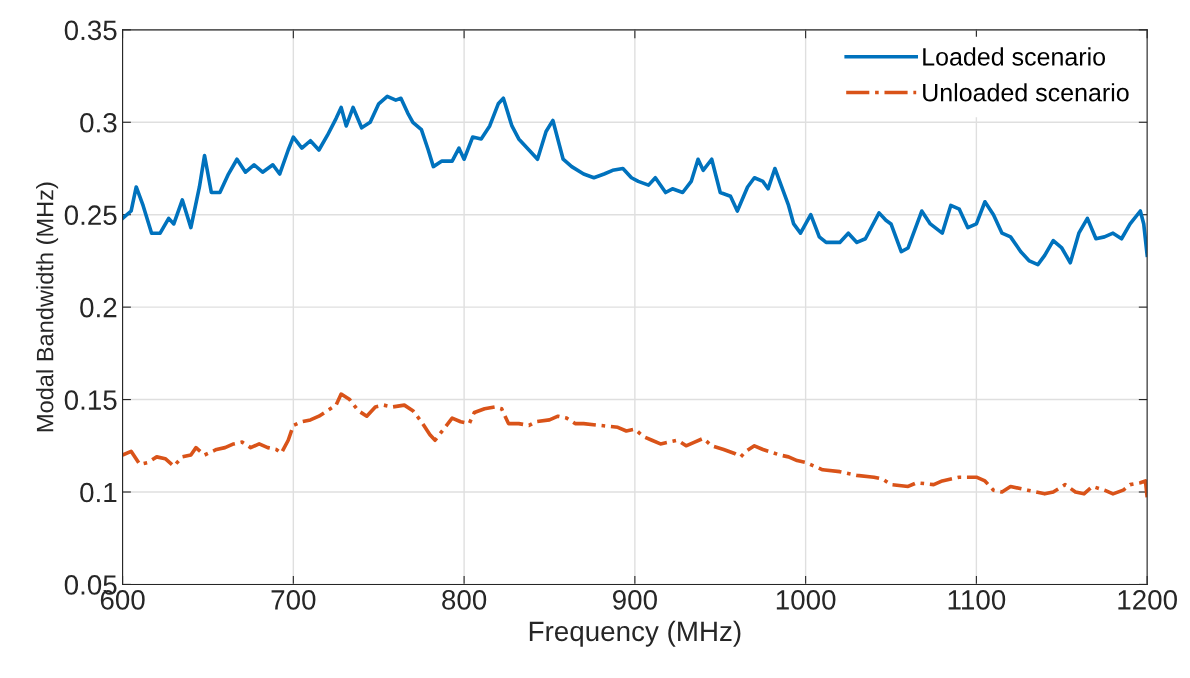 The height and width of the screenshot is (678, 1190). What do you see at coordinates (1014, 56) in the screenshot?
I see `legend-label: Loaded scenario` at bounding box center [1014, 56].